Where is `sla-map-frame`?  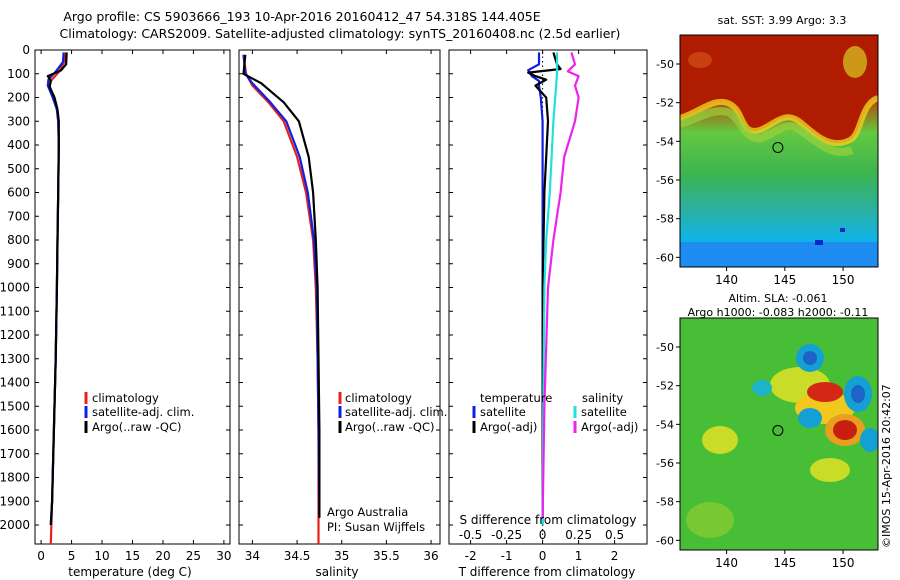
sla-map-frame is located at coordinates (779, 434).